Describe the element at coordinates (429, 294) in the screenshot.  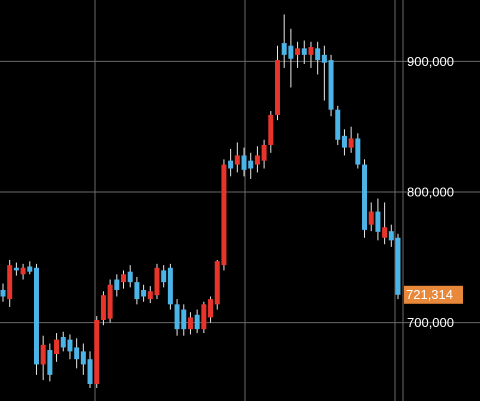
I see `last-price-label: 721,314` at that location.